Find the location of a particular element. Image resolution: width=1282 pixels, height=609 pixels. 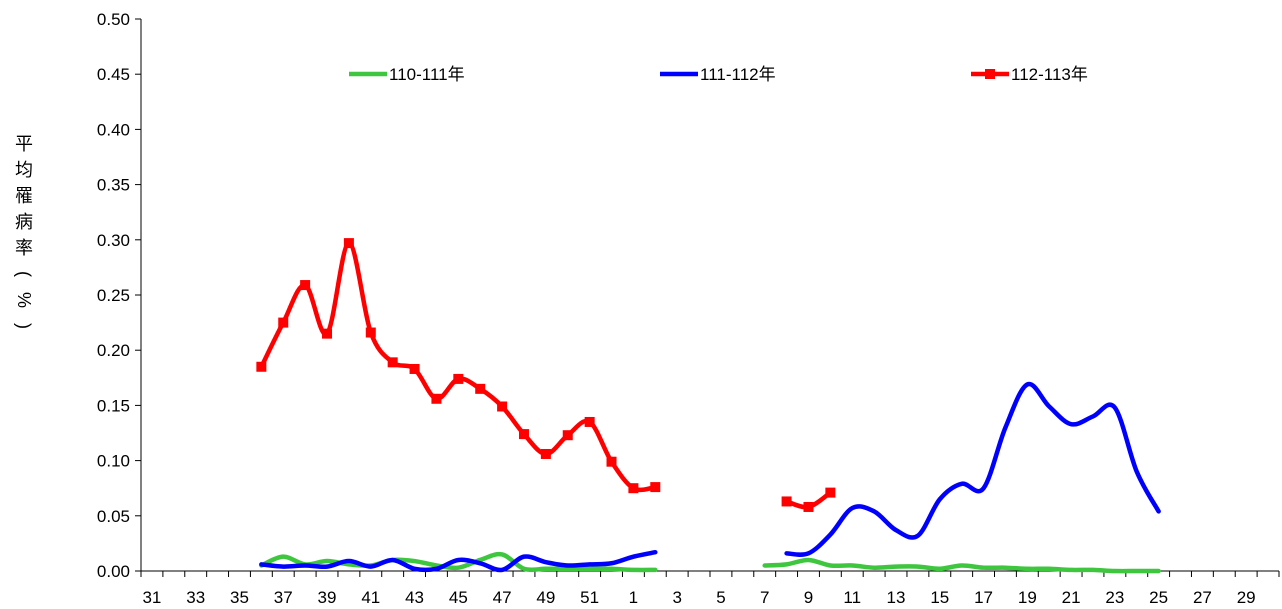

x-tick-label: 33 is located at coordinates (195, 597).